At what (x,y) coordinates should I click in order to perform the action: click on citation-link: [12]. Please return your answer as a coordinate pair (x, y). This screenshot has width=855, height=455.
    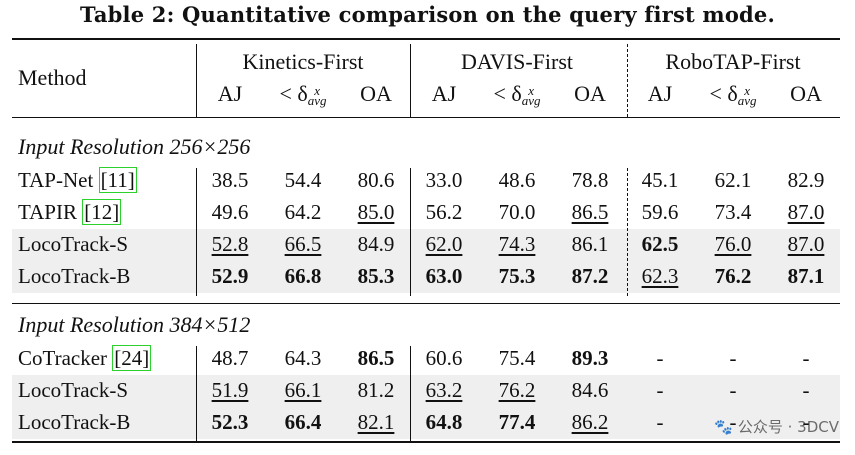
    Looking at the image, I should click on (102, 212).